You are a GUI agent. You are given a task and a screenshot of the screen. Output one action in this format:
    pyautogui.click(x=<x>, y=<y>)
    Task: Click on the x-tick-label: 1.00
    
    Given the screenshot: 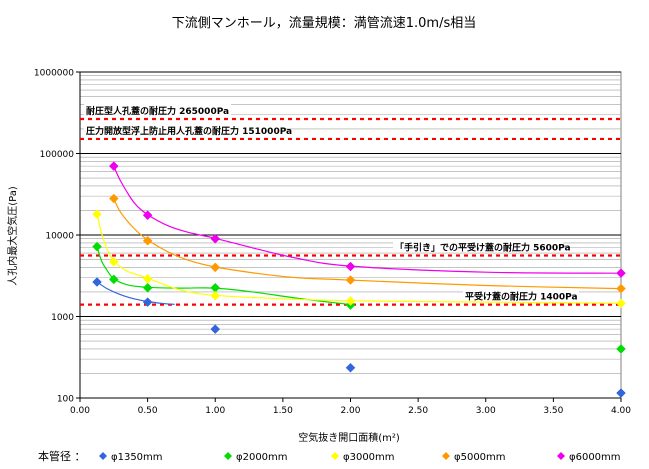 What is the action you would take?
    pyautogui.click(x=215, y=411)
    